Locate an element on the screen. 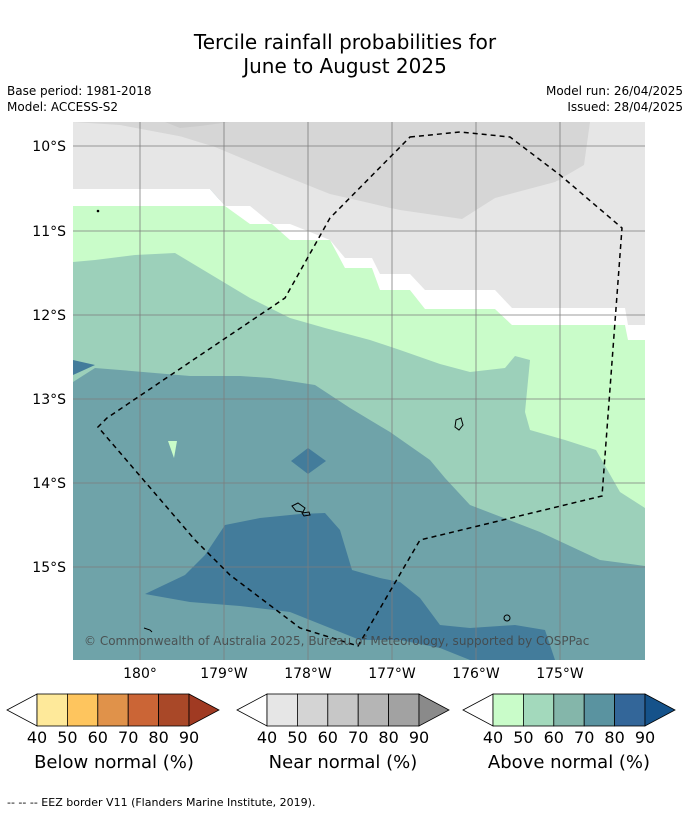  lat-labels: 10°S 11°S 12°S 13°S 14°S 15°S is located at coordinates (49, 357).